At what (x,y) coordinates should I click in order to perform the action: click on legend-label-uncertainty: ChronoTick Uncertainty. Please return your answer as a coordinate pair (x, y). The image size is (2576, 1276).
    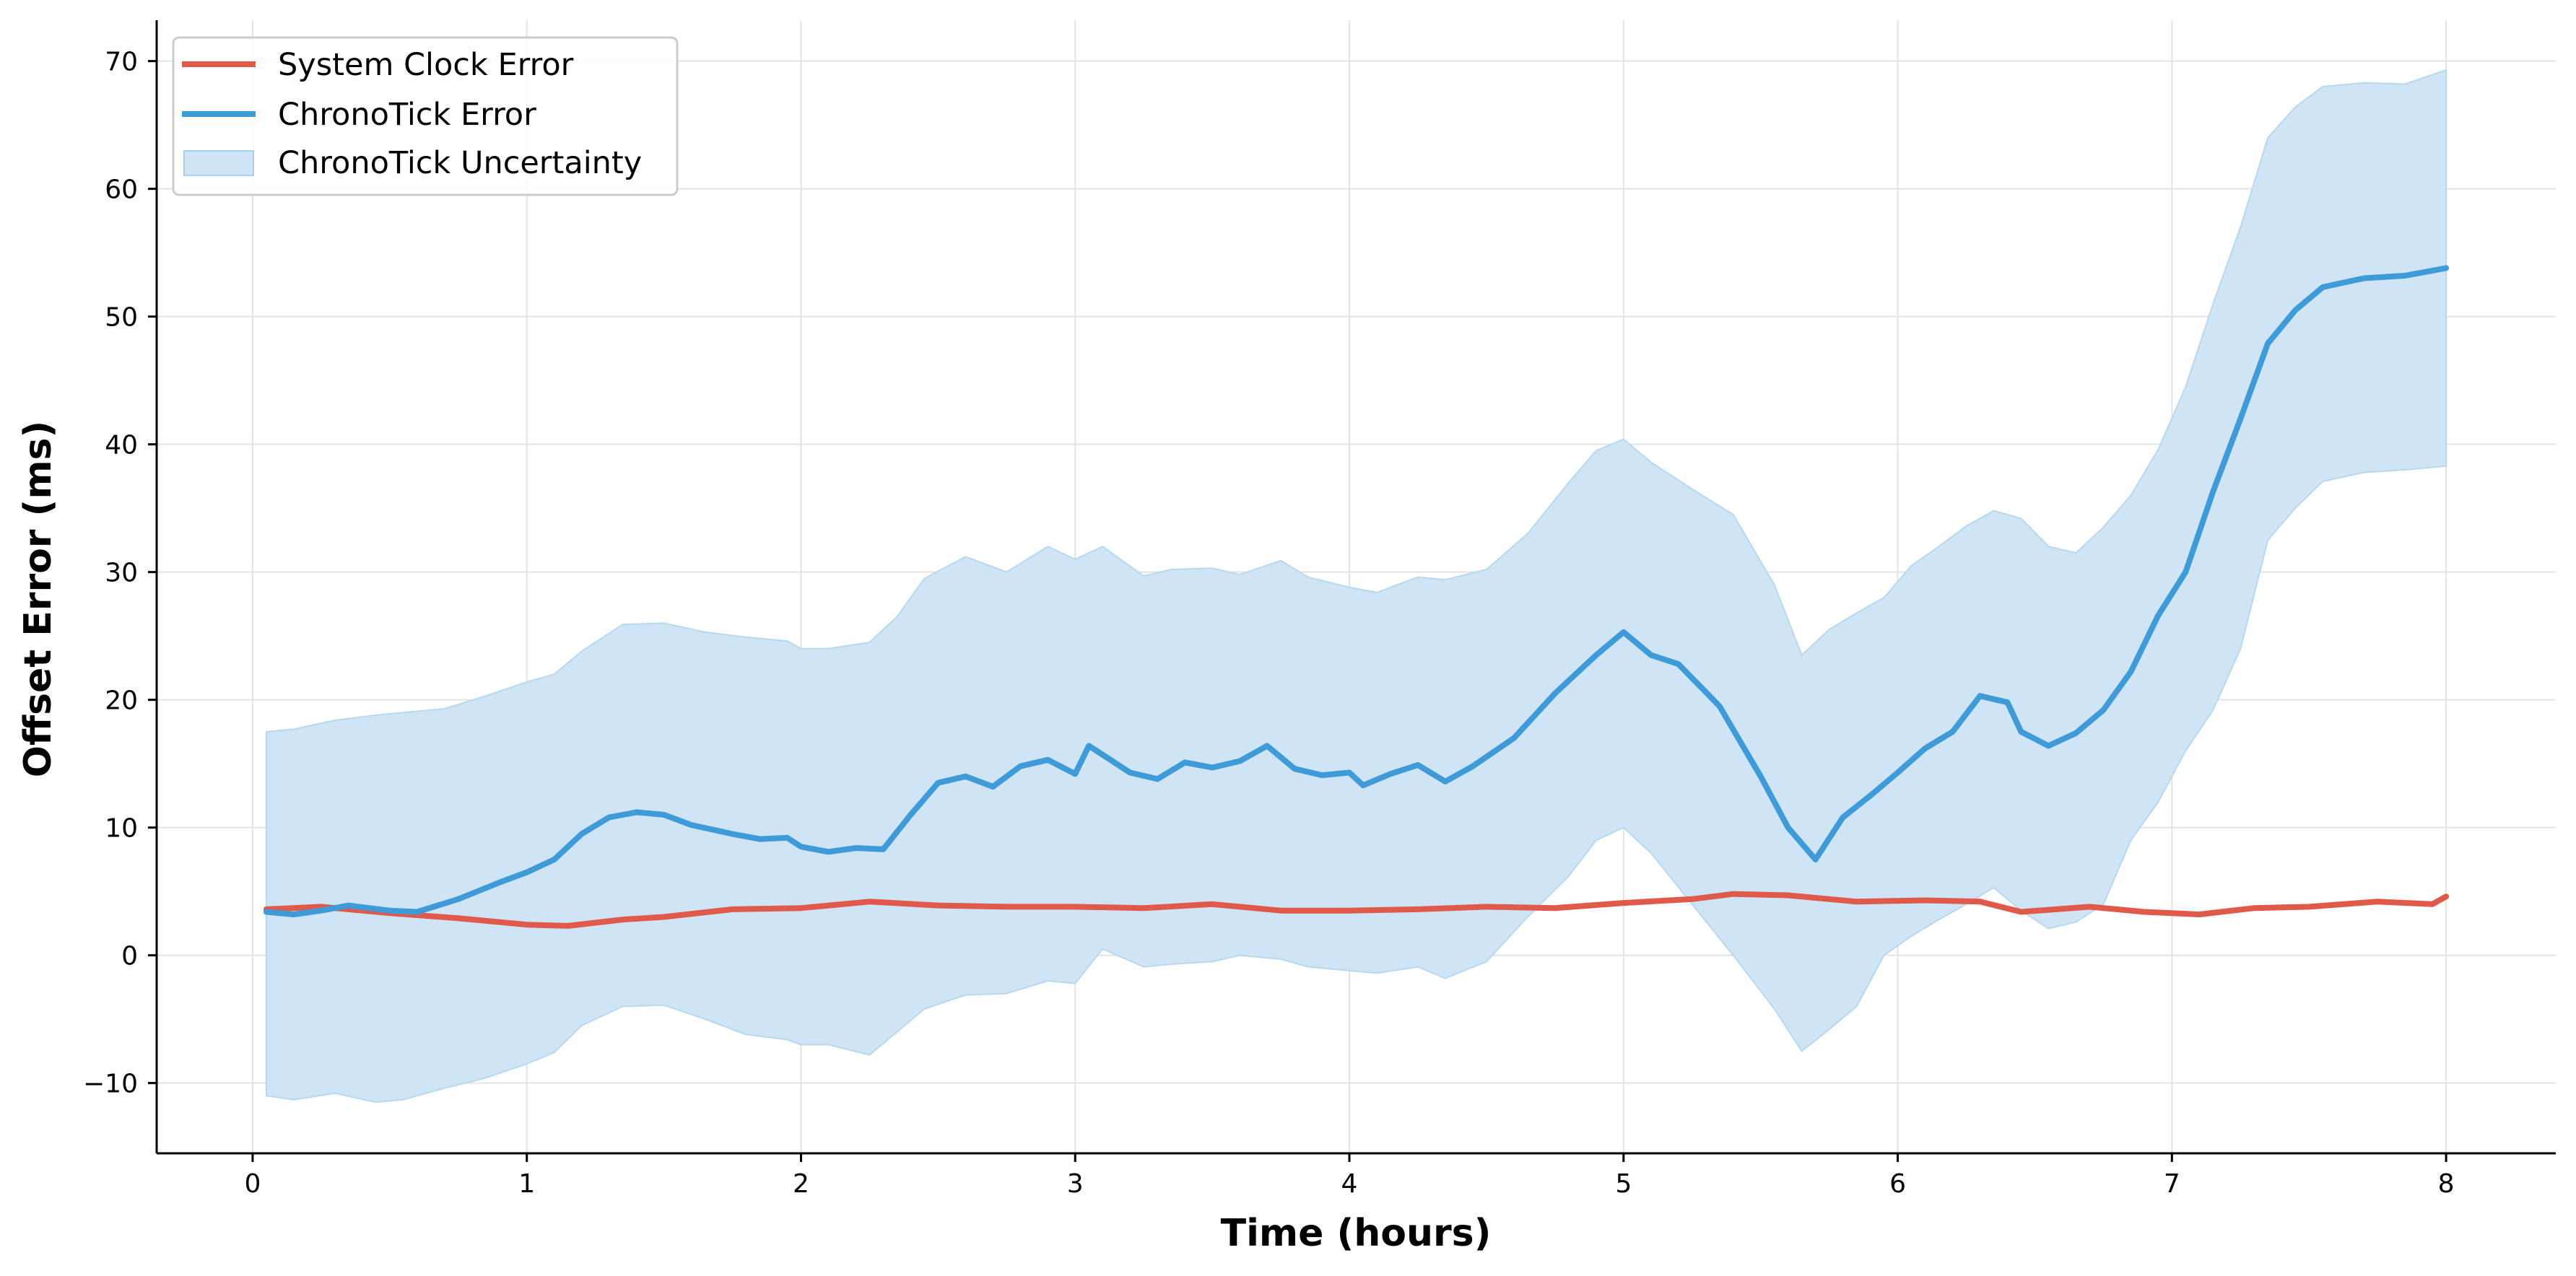
    Looking at the image, I should click on (460, 163).